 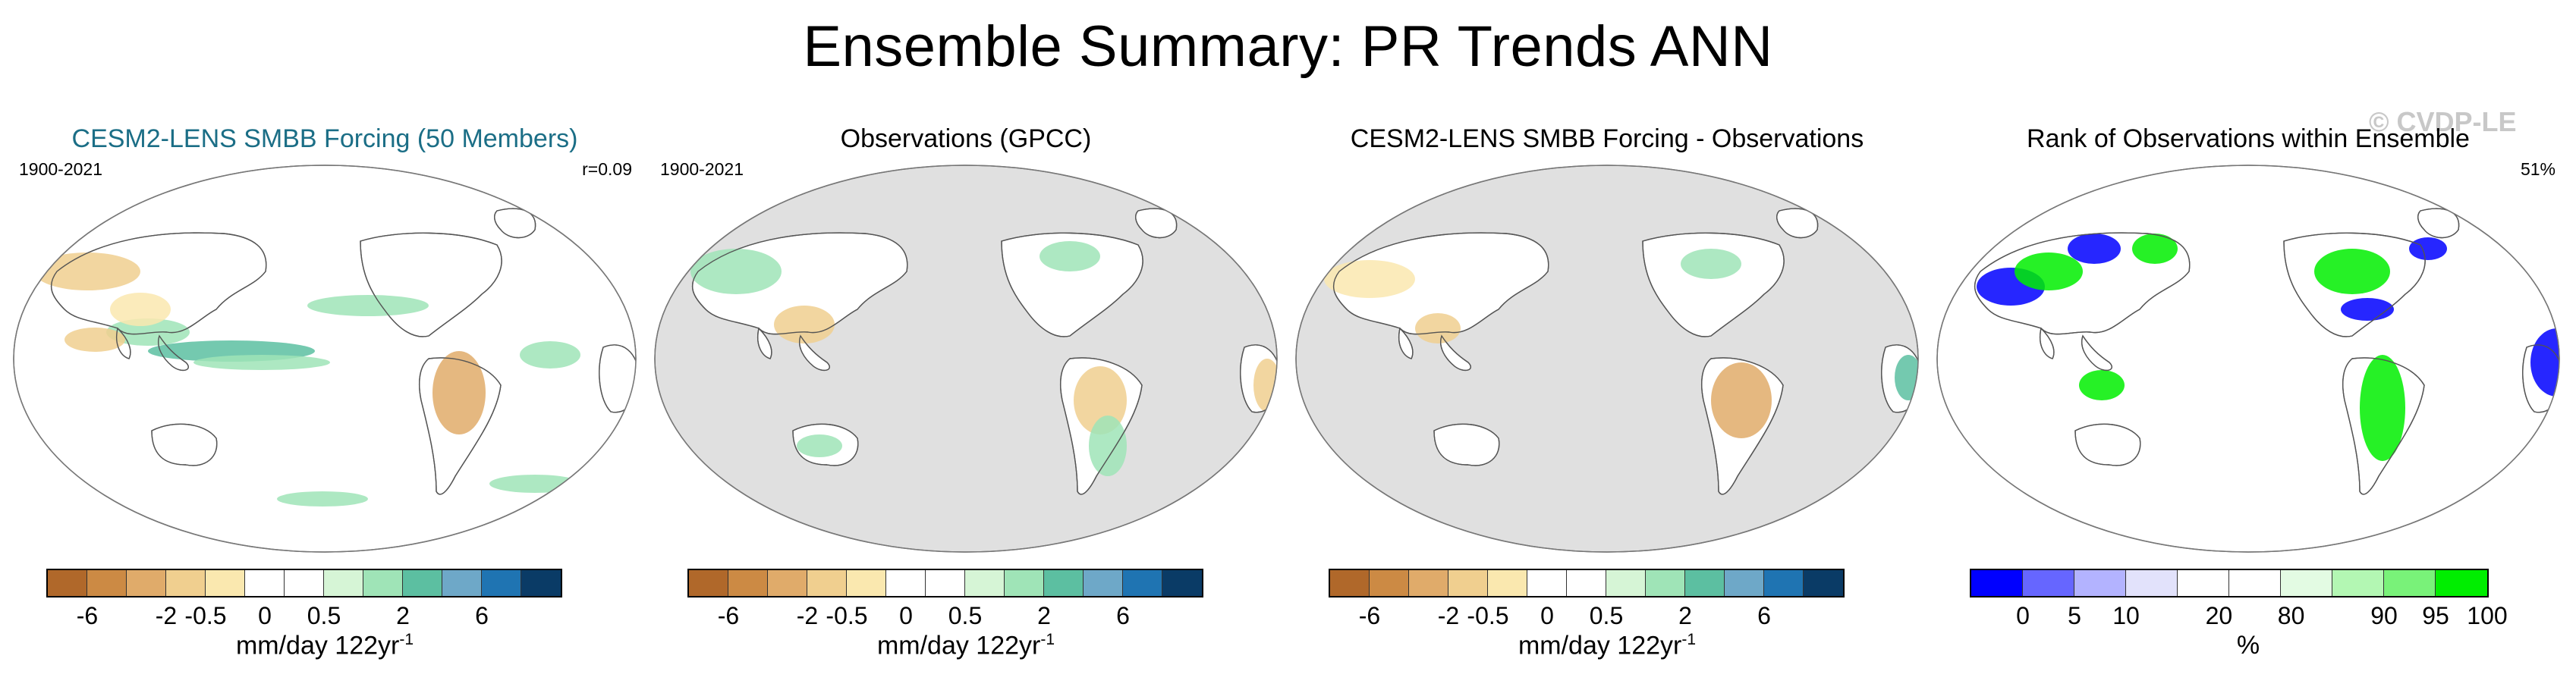 What do you see at coordinates (2248, 629) in the screenshot?
I see `colorbar-rank: 0 5 10 20 80 90 95 100%` at bounding box center [2248, 629].